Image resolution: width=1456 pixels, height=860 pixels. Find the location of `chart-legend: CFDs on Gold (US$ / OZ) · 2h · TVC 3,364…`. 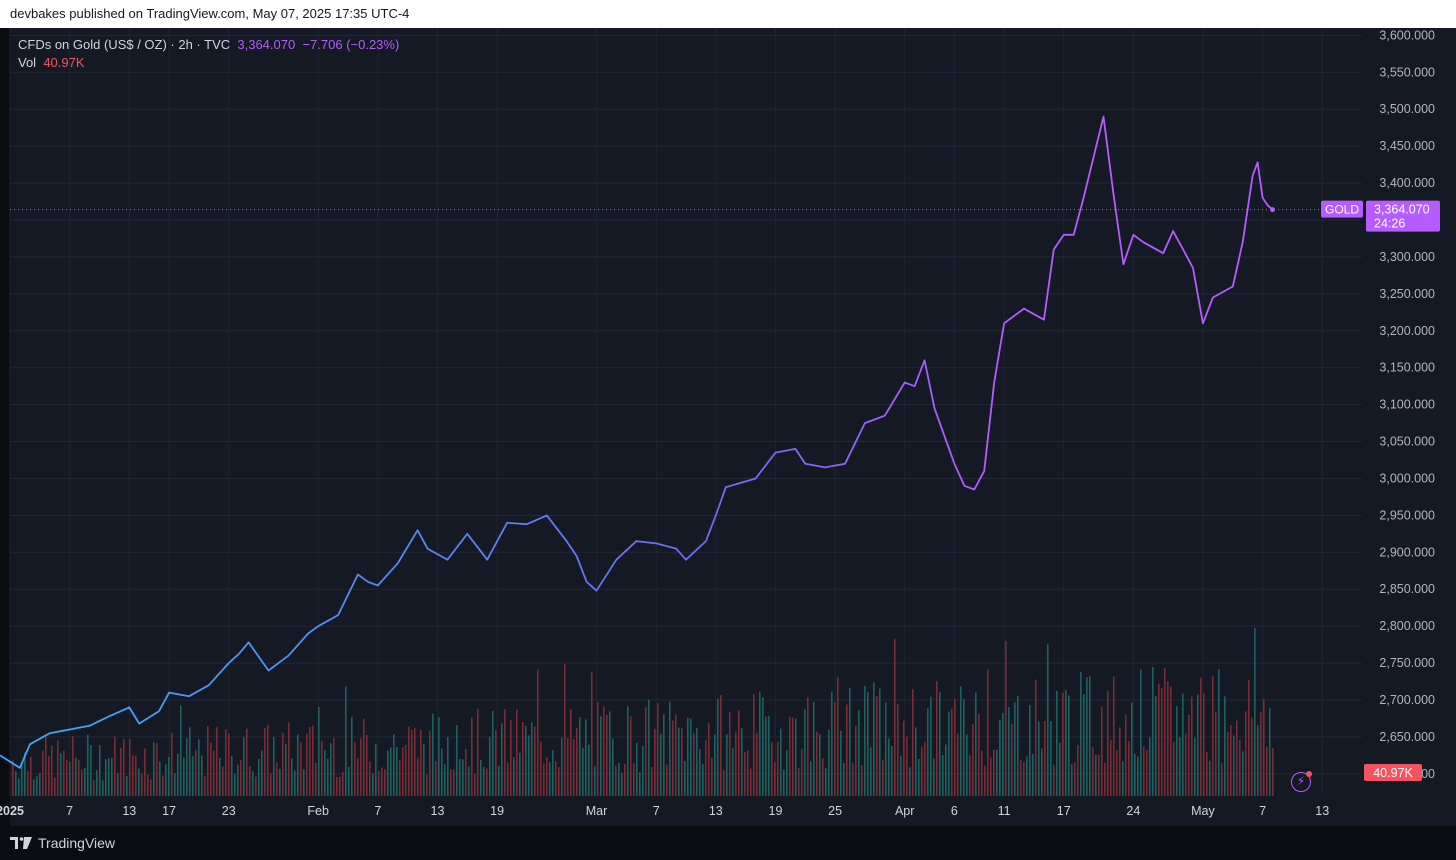

chart-legend: CFDs on Gold (US$ / OZ) · 2h · TVC 3,364… is located at coordinates (208, 54).